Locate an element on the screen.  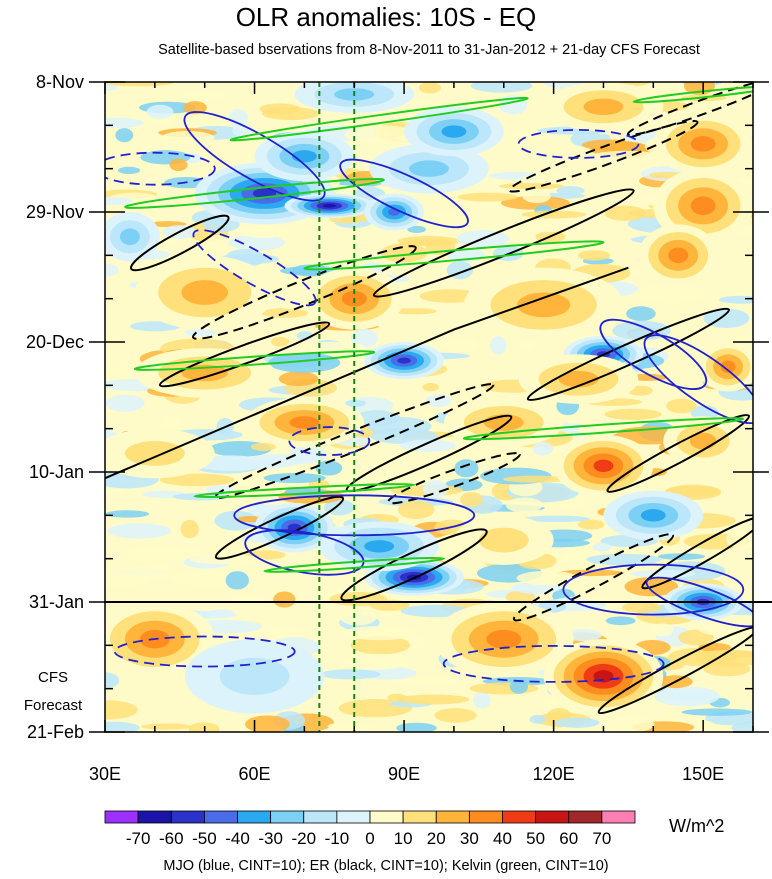
y-tick-label: 10-Jan is located at coordinates (56, 472).